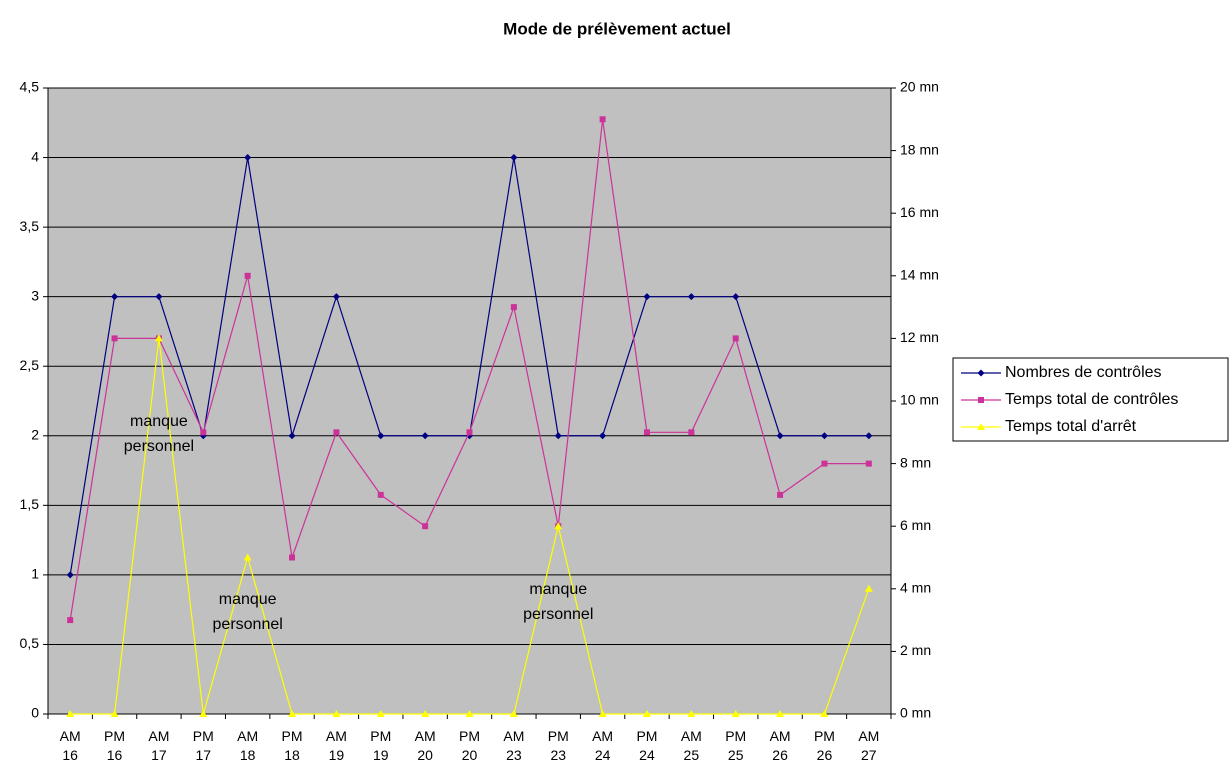 The width and height of the screenshot is (1230, 767). What do you see at coordinates (780, 745) in the screenshot?
I see `x-tick-label: AM 26` at bounding box center [780, 745].